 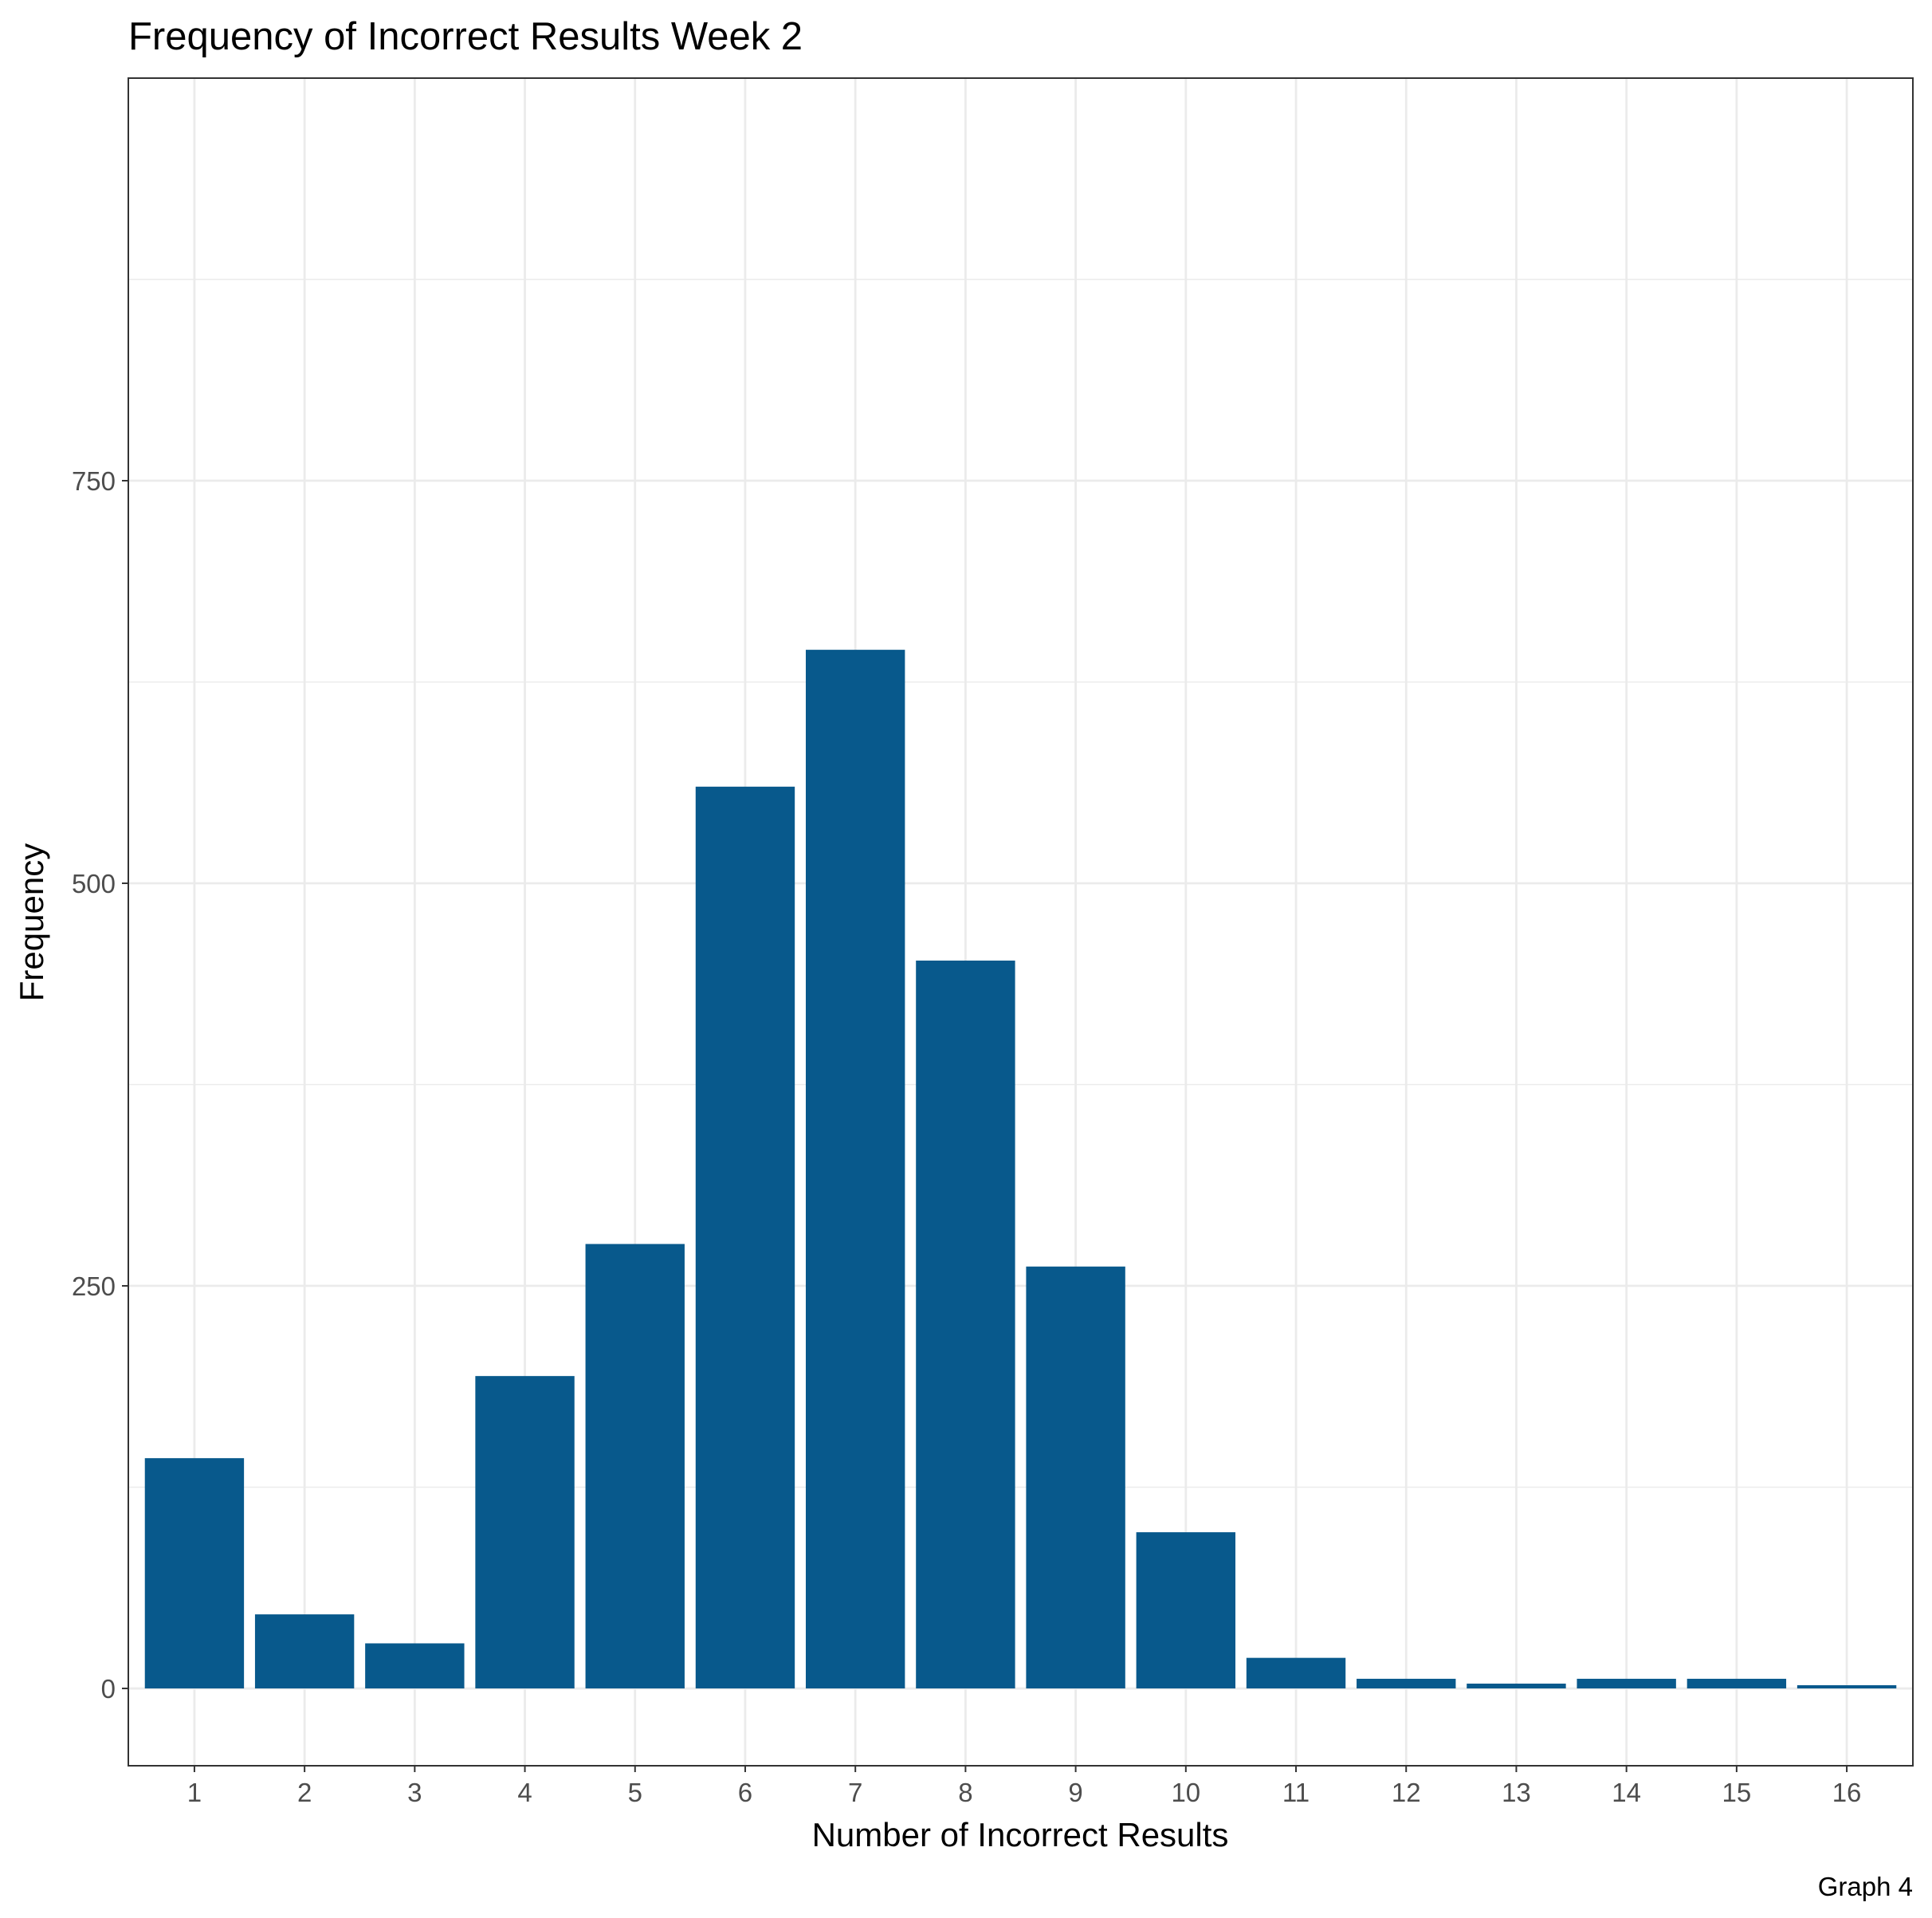 I want to click on x-tick-label: 16, so click(x=1847, y=1792).